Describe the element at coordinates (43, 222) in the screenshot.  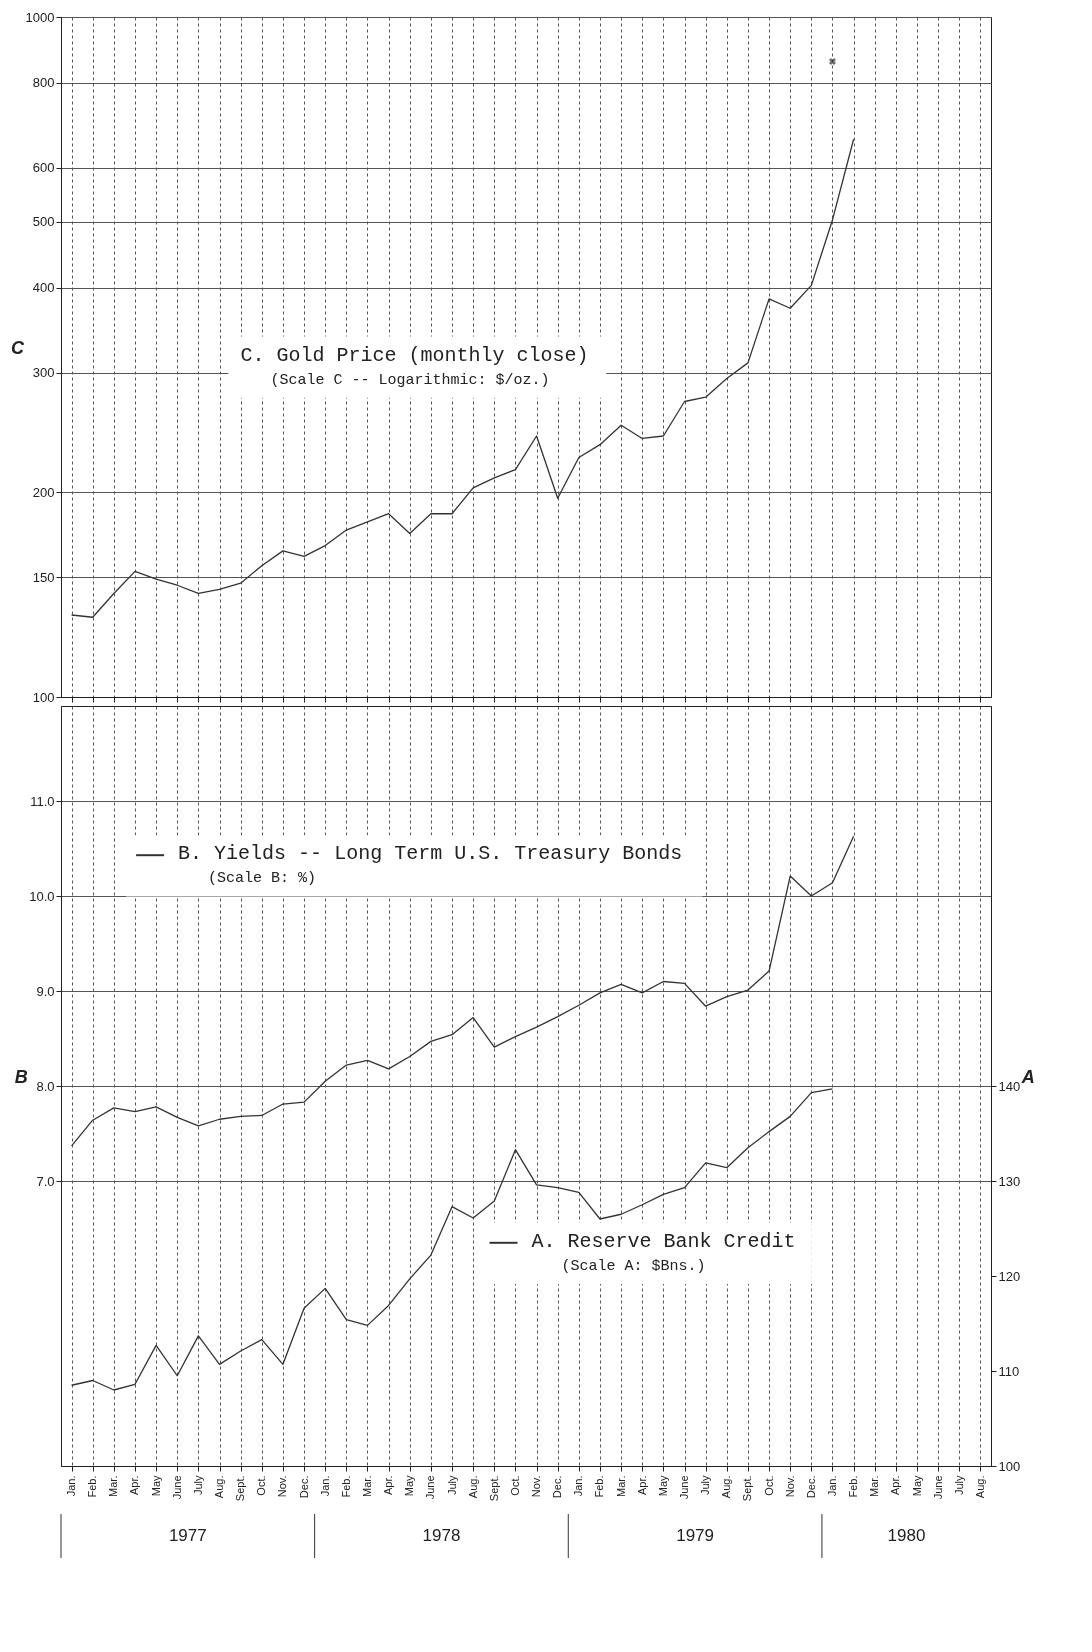
I see `y-tick-label: 500` at that location.